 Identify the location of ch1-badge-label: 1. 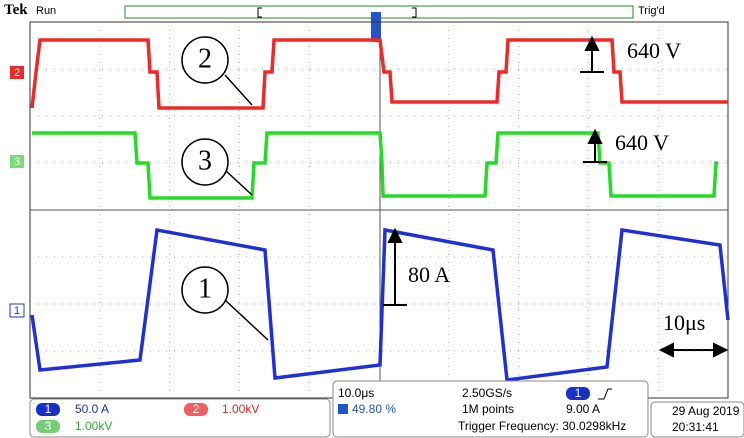
(48, 409).